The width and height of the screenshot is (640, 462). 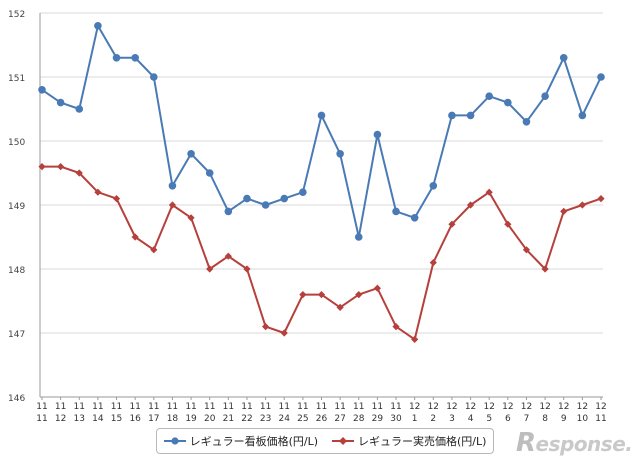 I want to click on x-tick-day-label: 29, so click(x=378, y=419).